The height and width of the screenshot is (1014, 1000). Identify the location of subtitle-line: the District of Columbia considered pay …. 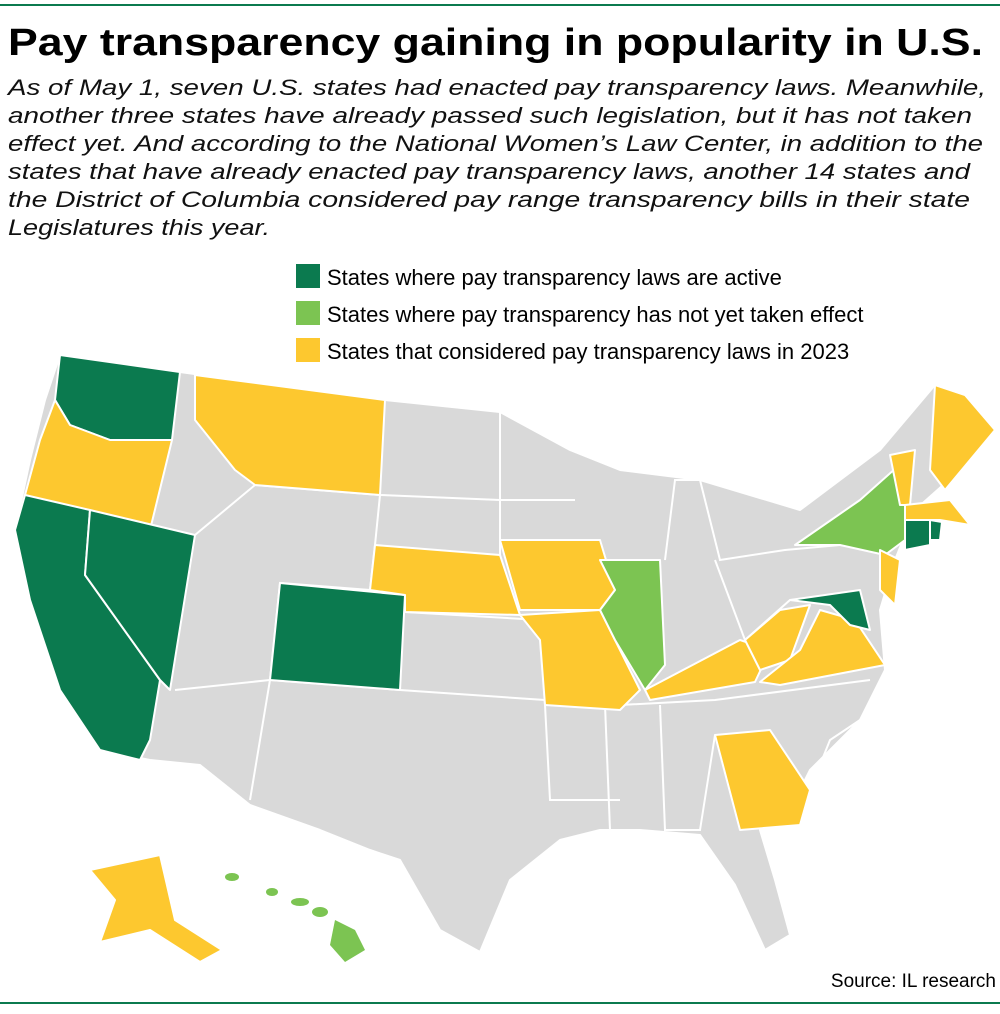
(489, 199).